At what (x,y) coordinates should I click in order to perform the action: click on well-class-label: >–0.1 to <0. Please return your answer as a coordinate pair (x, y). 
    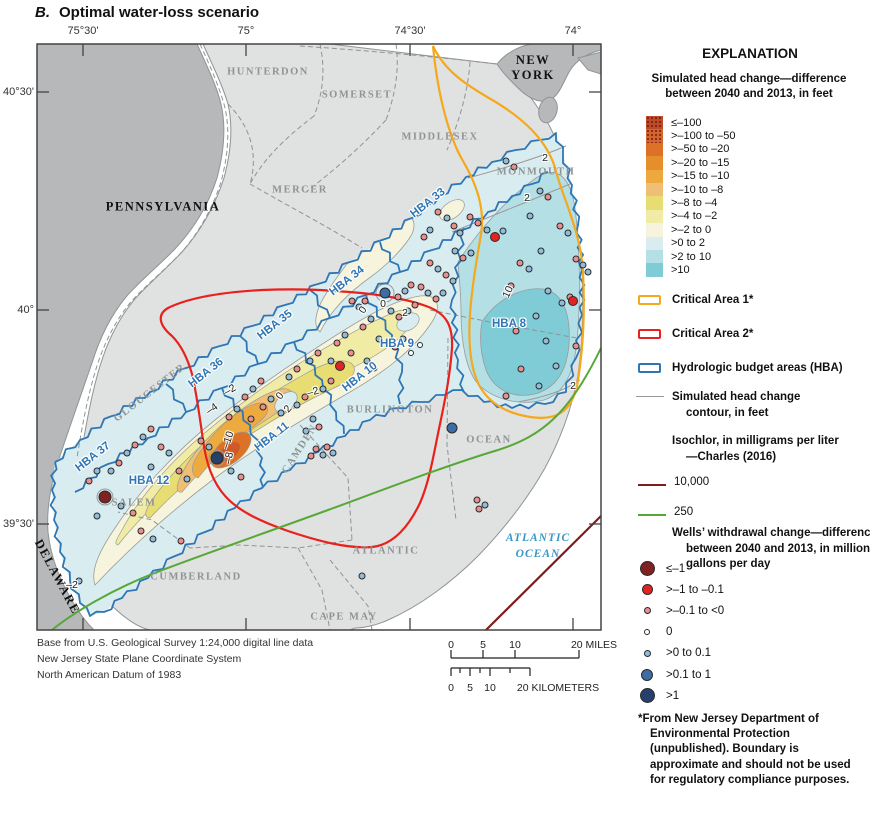
    Looking at the image, I should click on (695, 610).